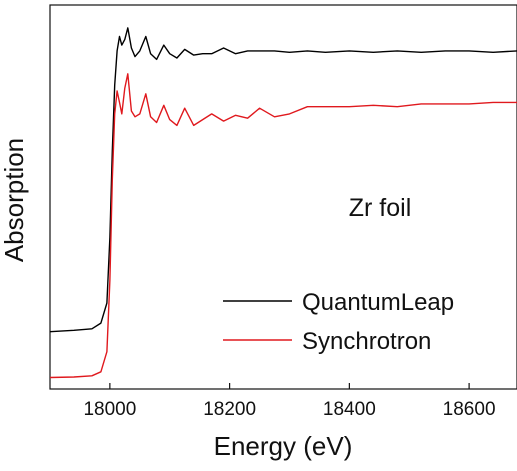  I want to click on x-tick-label: 18400, so click(349, 409).